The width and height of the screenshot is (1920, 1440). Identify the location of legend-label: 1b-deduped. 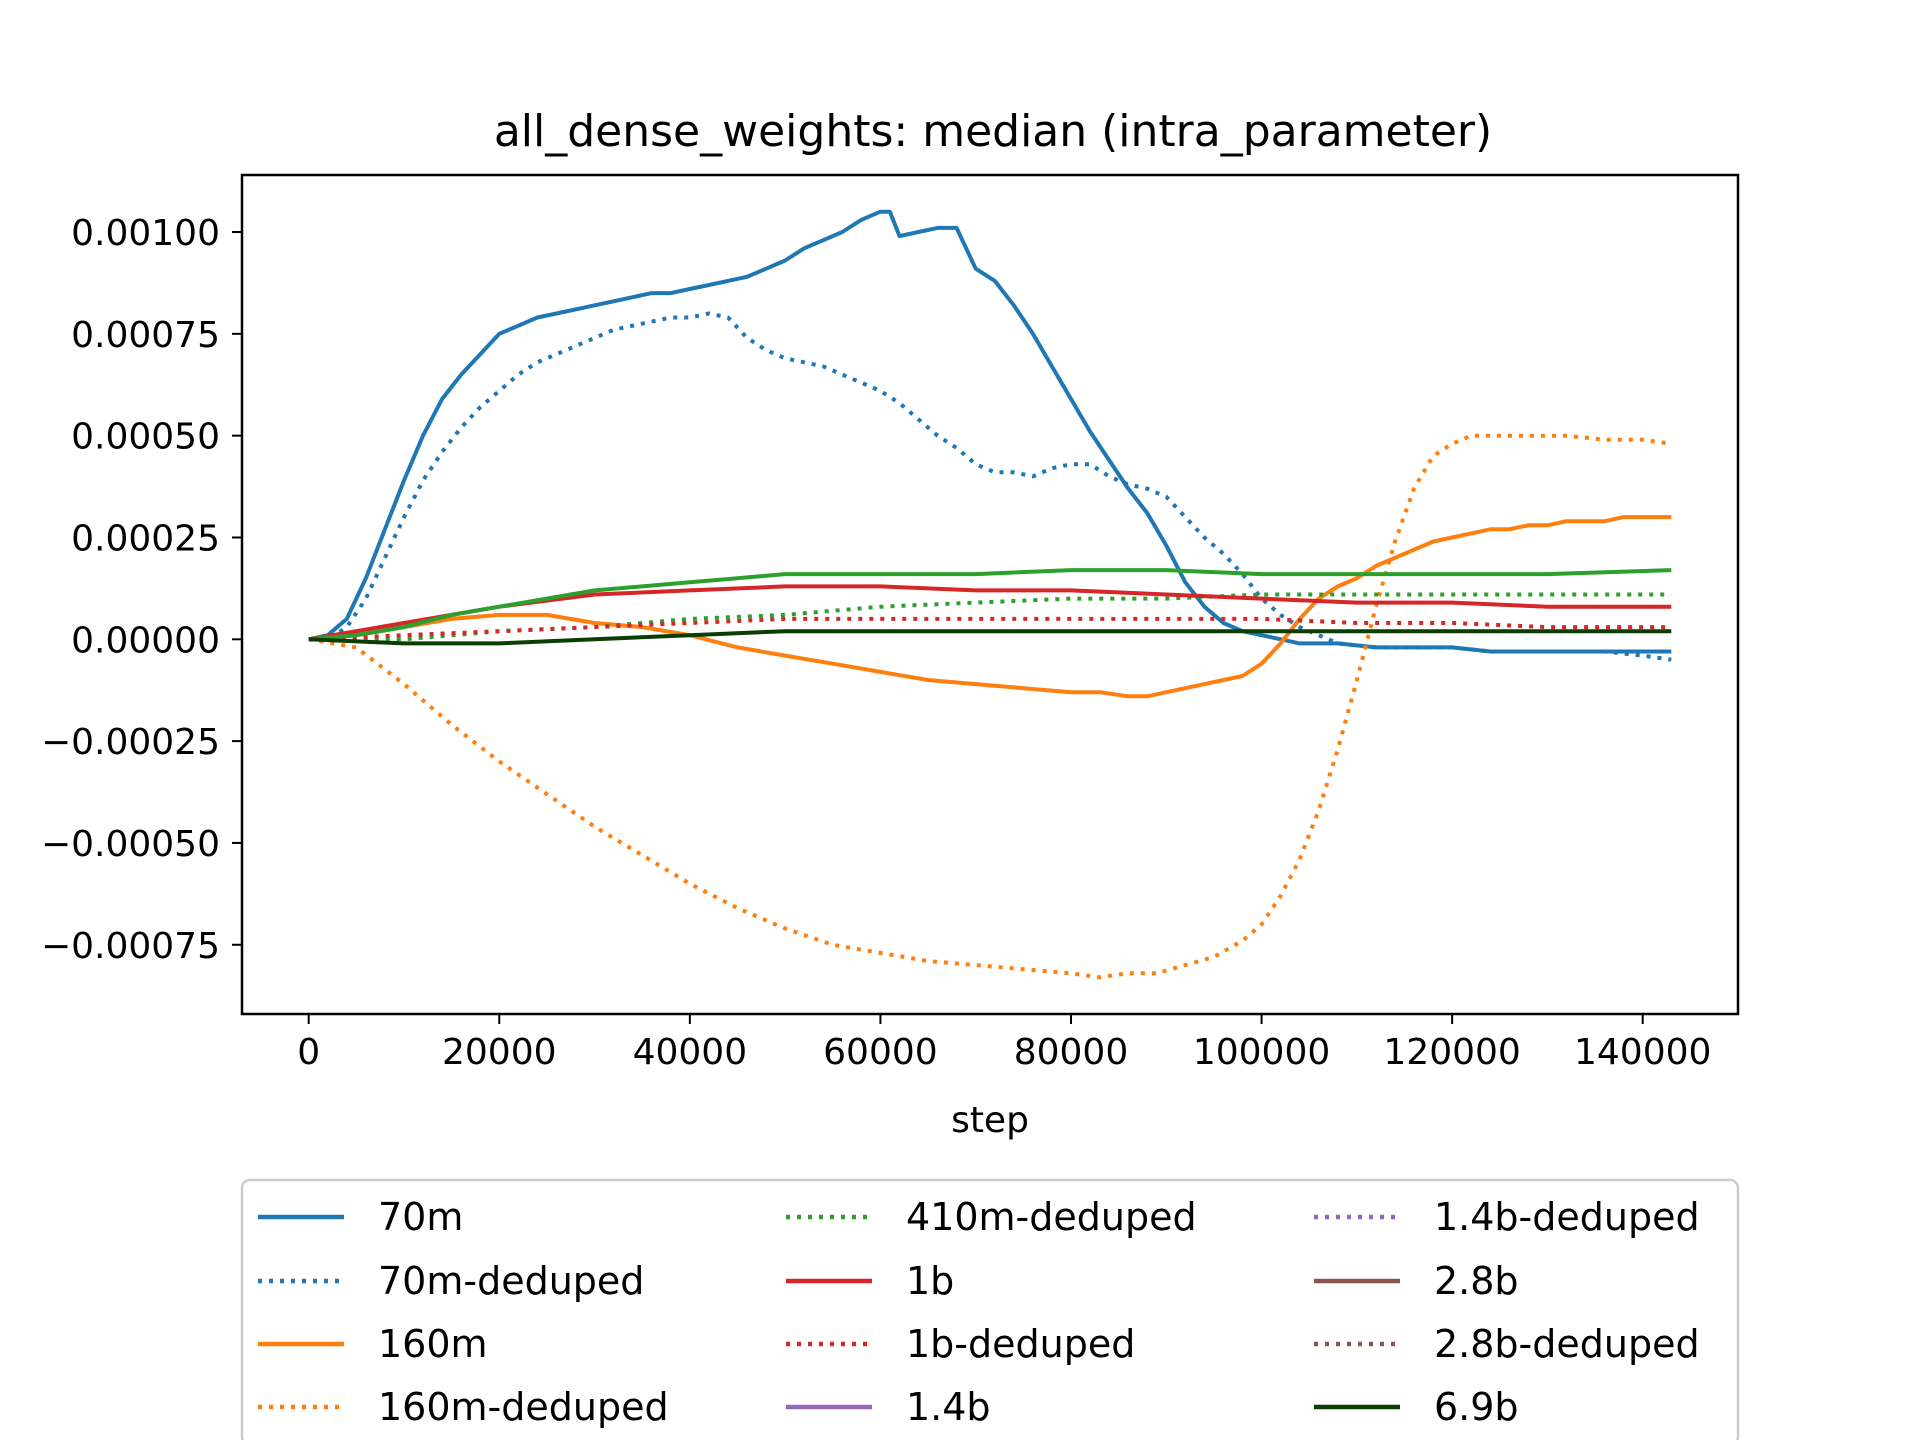
(1020, 1344).